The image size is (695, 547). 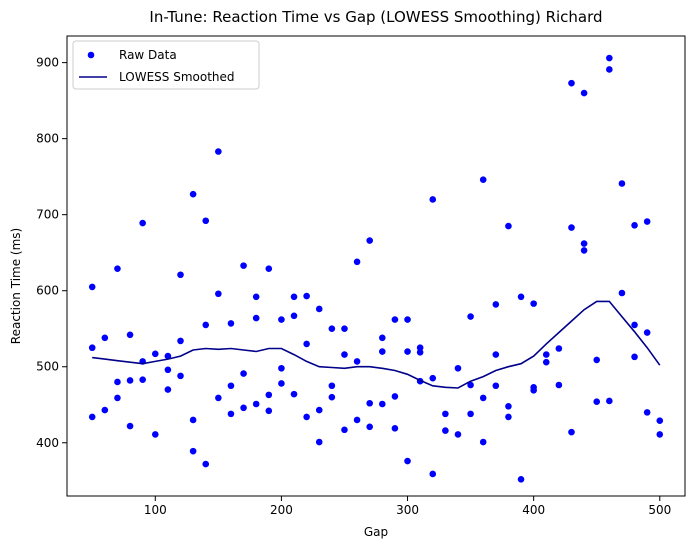 I want to click on x-tick-label: 500, so click(x=659, y=510).